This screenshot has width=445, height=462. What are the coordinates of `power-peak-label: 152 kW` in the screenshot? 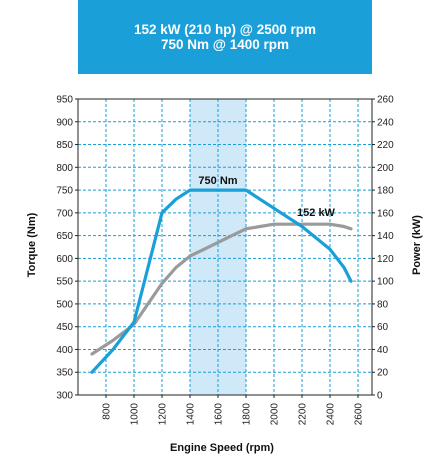 It's located at (316, 213).